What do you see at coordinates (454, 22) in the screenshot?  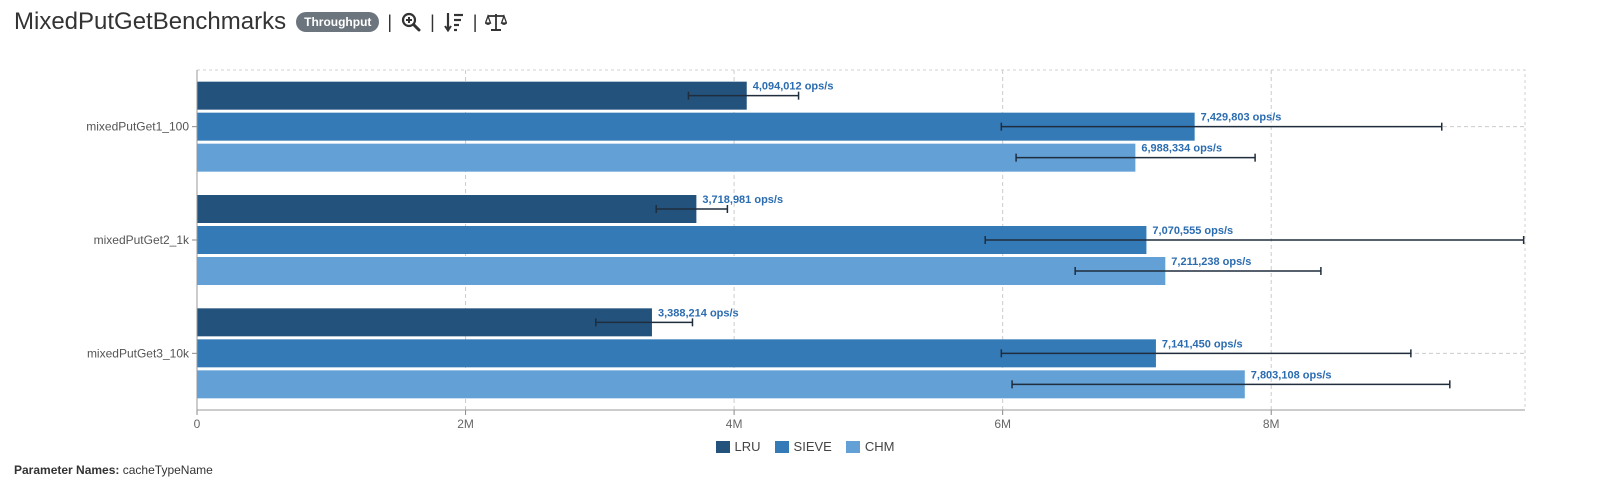 I see `sort-icon` at bounding box center [454, 22].